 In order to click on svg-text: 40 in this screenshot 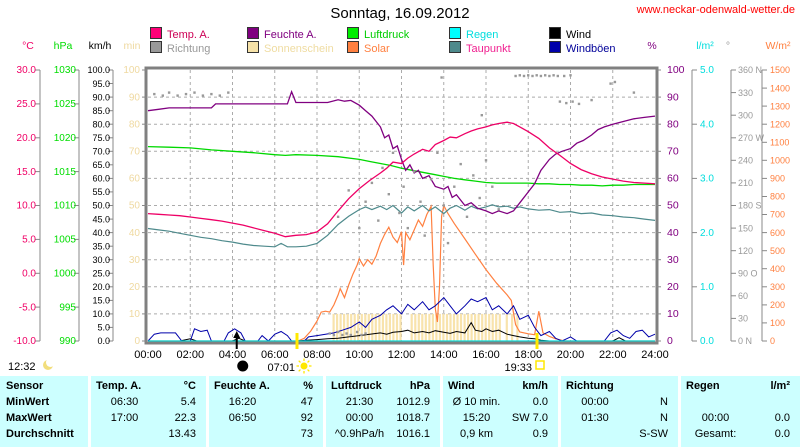, I will do `click(673, 233)`.